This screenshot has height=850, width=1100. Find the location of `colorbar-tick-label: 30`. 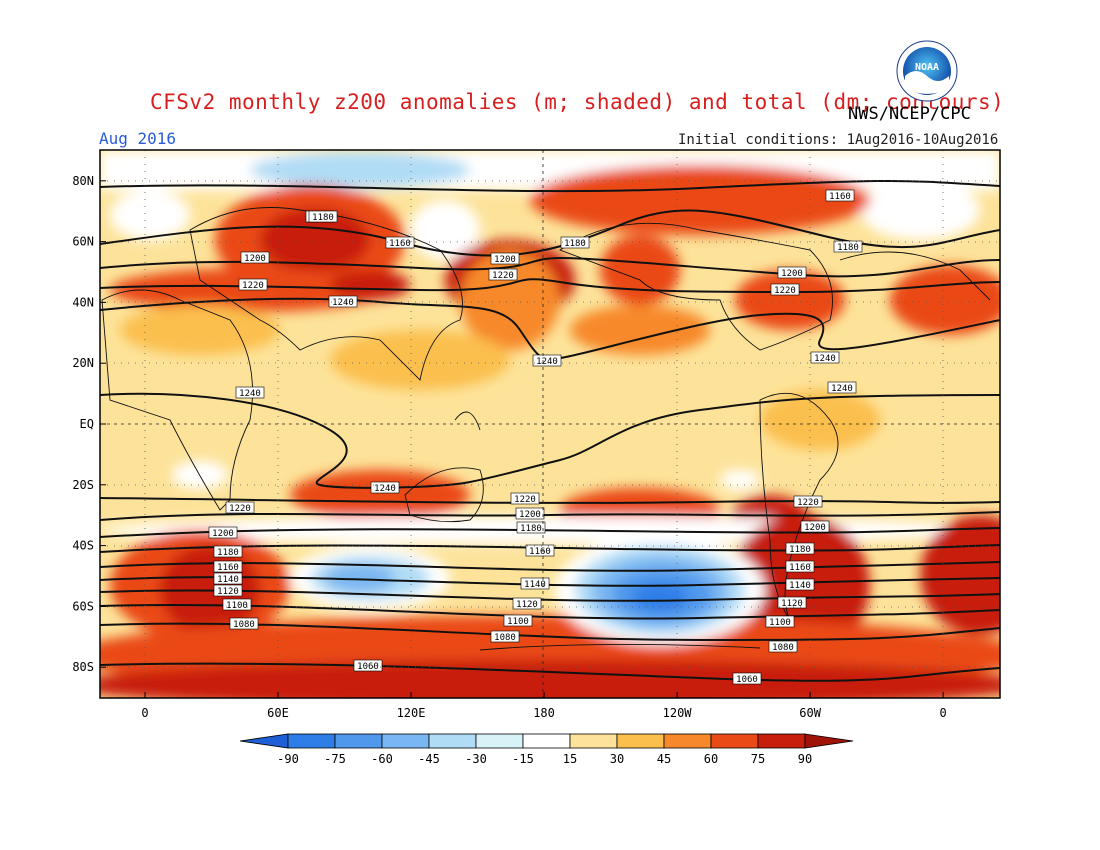

colorbar-tick-label: 30 is located at coordinates (617, 759).